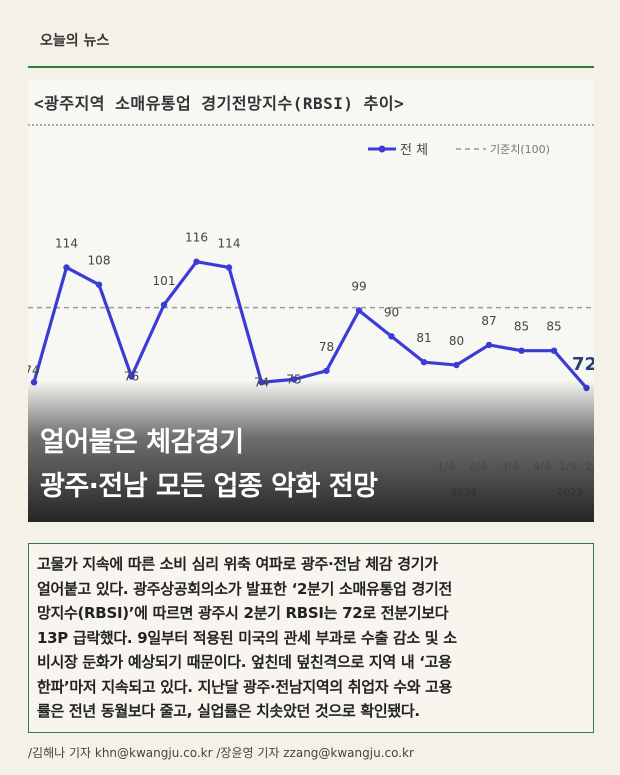  I want to click on legend-series-label: 전 체, so click(414, 150).